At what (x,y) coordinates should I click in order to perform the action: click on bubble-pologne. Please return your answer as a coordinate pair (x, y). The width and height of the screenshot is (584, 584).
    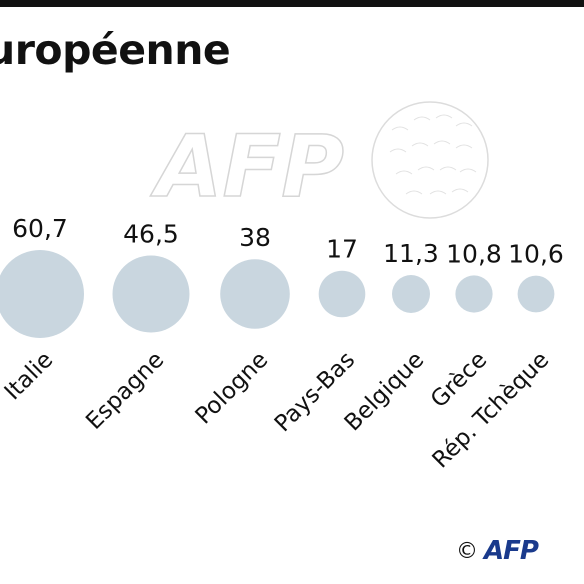
    Looking at the image, I should click on (255, 294).